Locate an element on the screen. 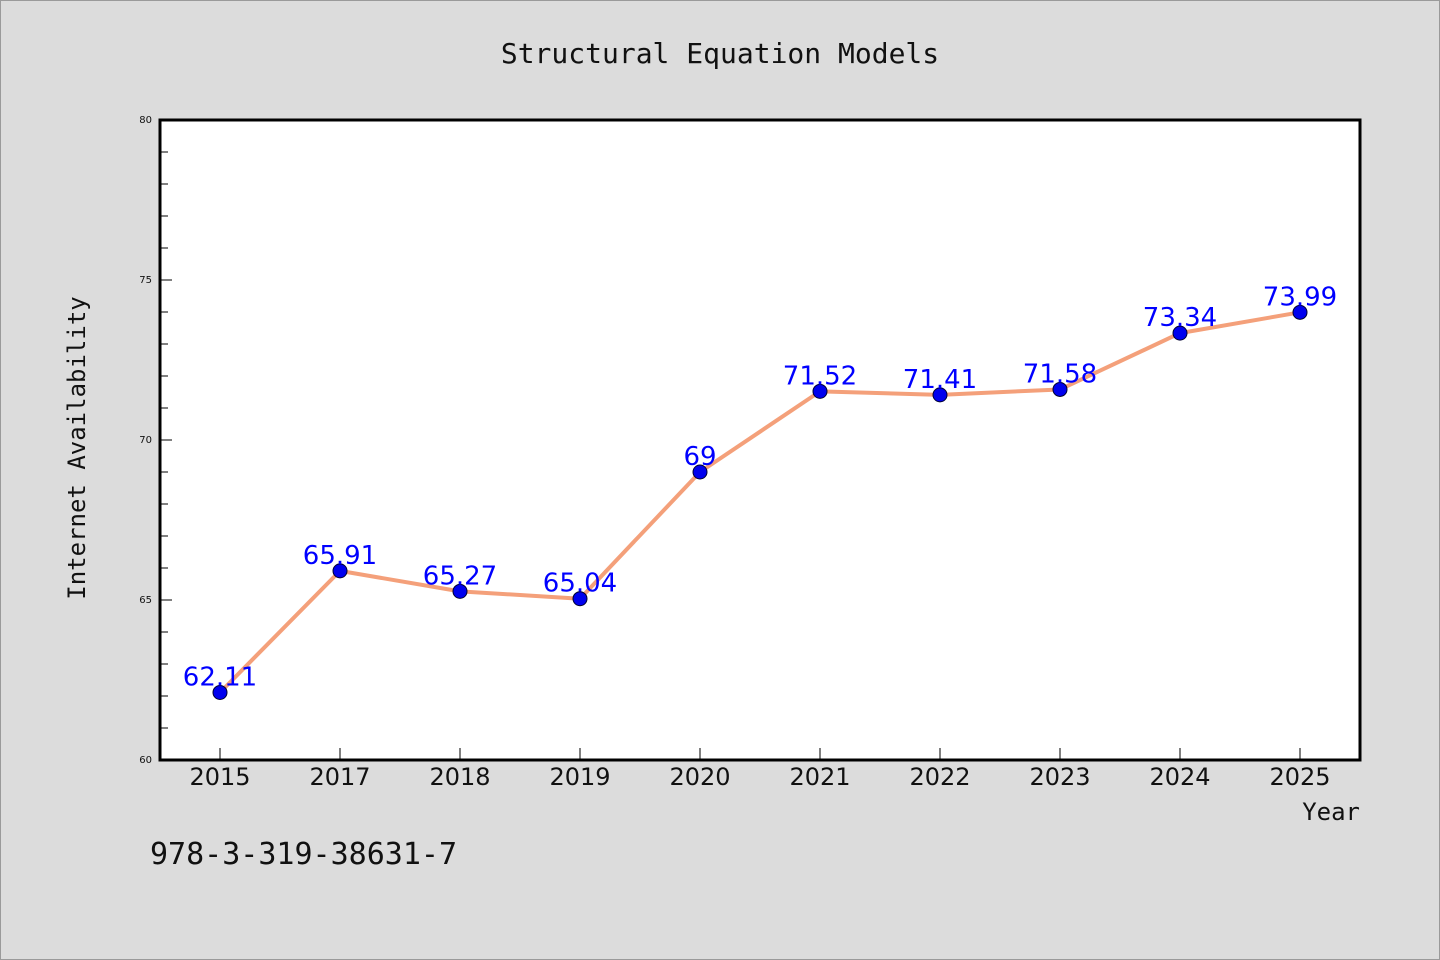 The height and width of the screenshot is (960, 1440). x-axis-label: Year is located at coordinates (1331, 812).